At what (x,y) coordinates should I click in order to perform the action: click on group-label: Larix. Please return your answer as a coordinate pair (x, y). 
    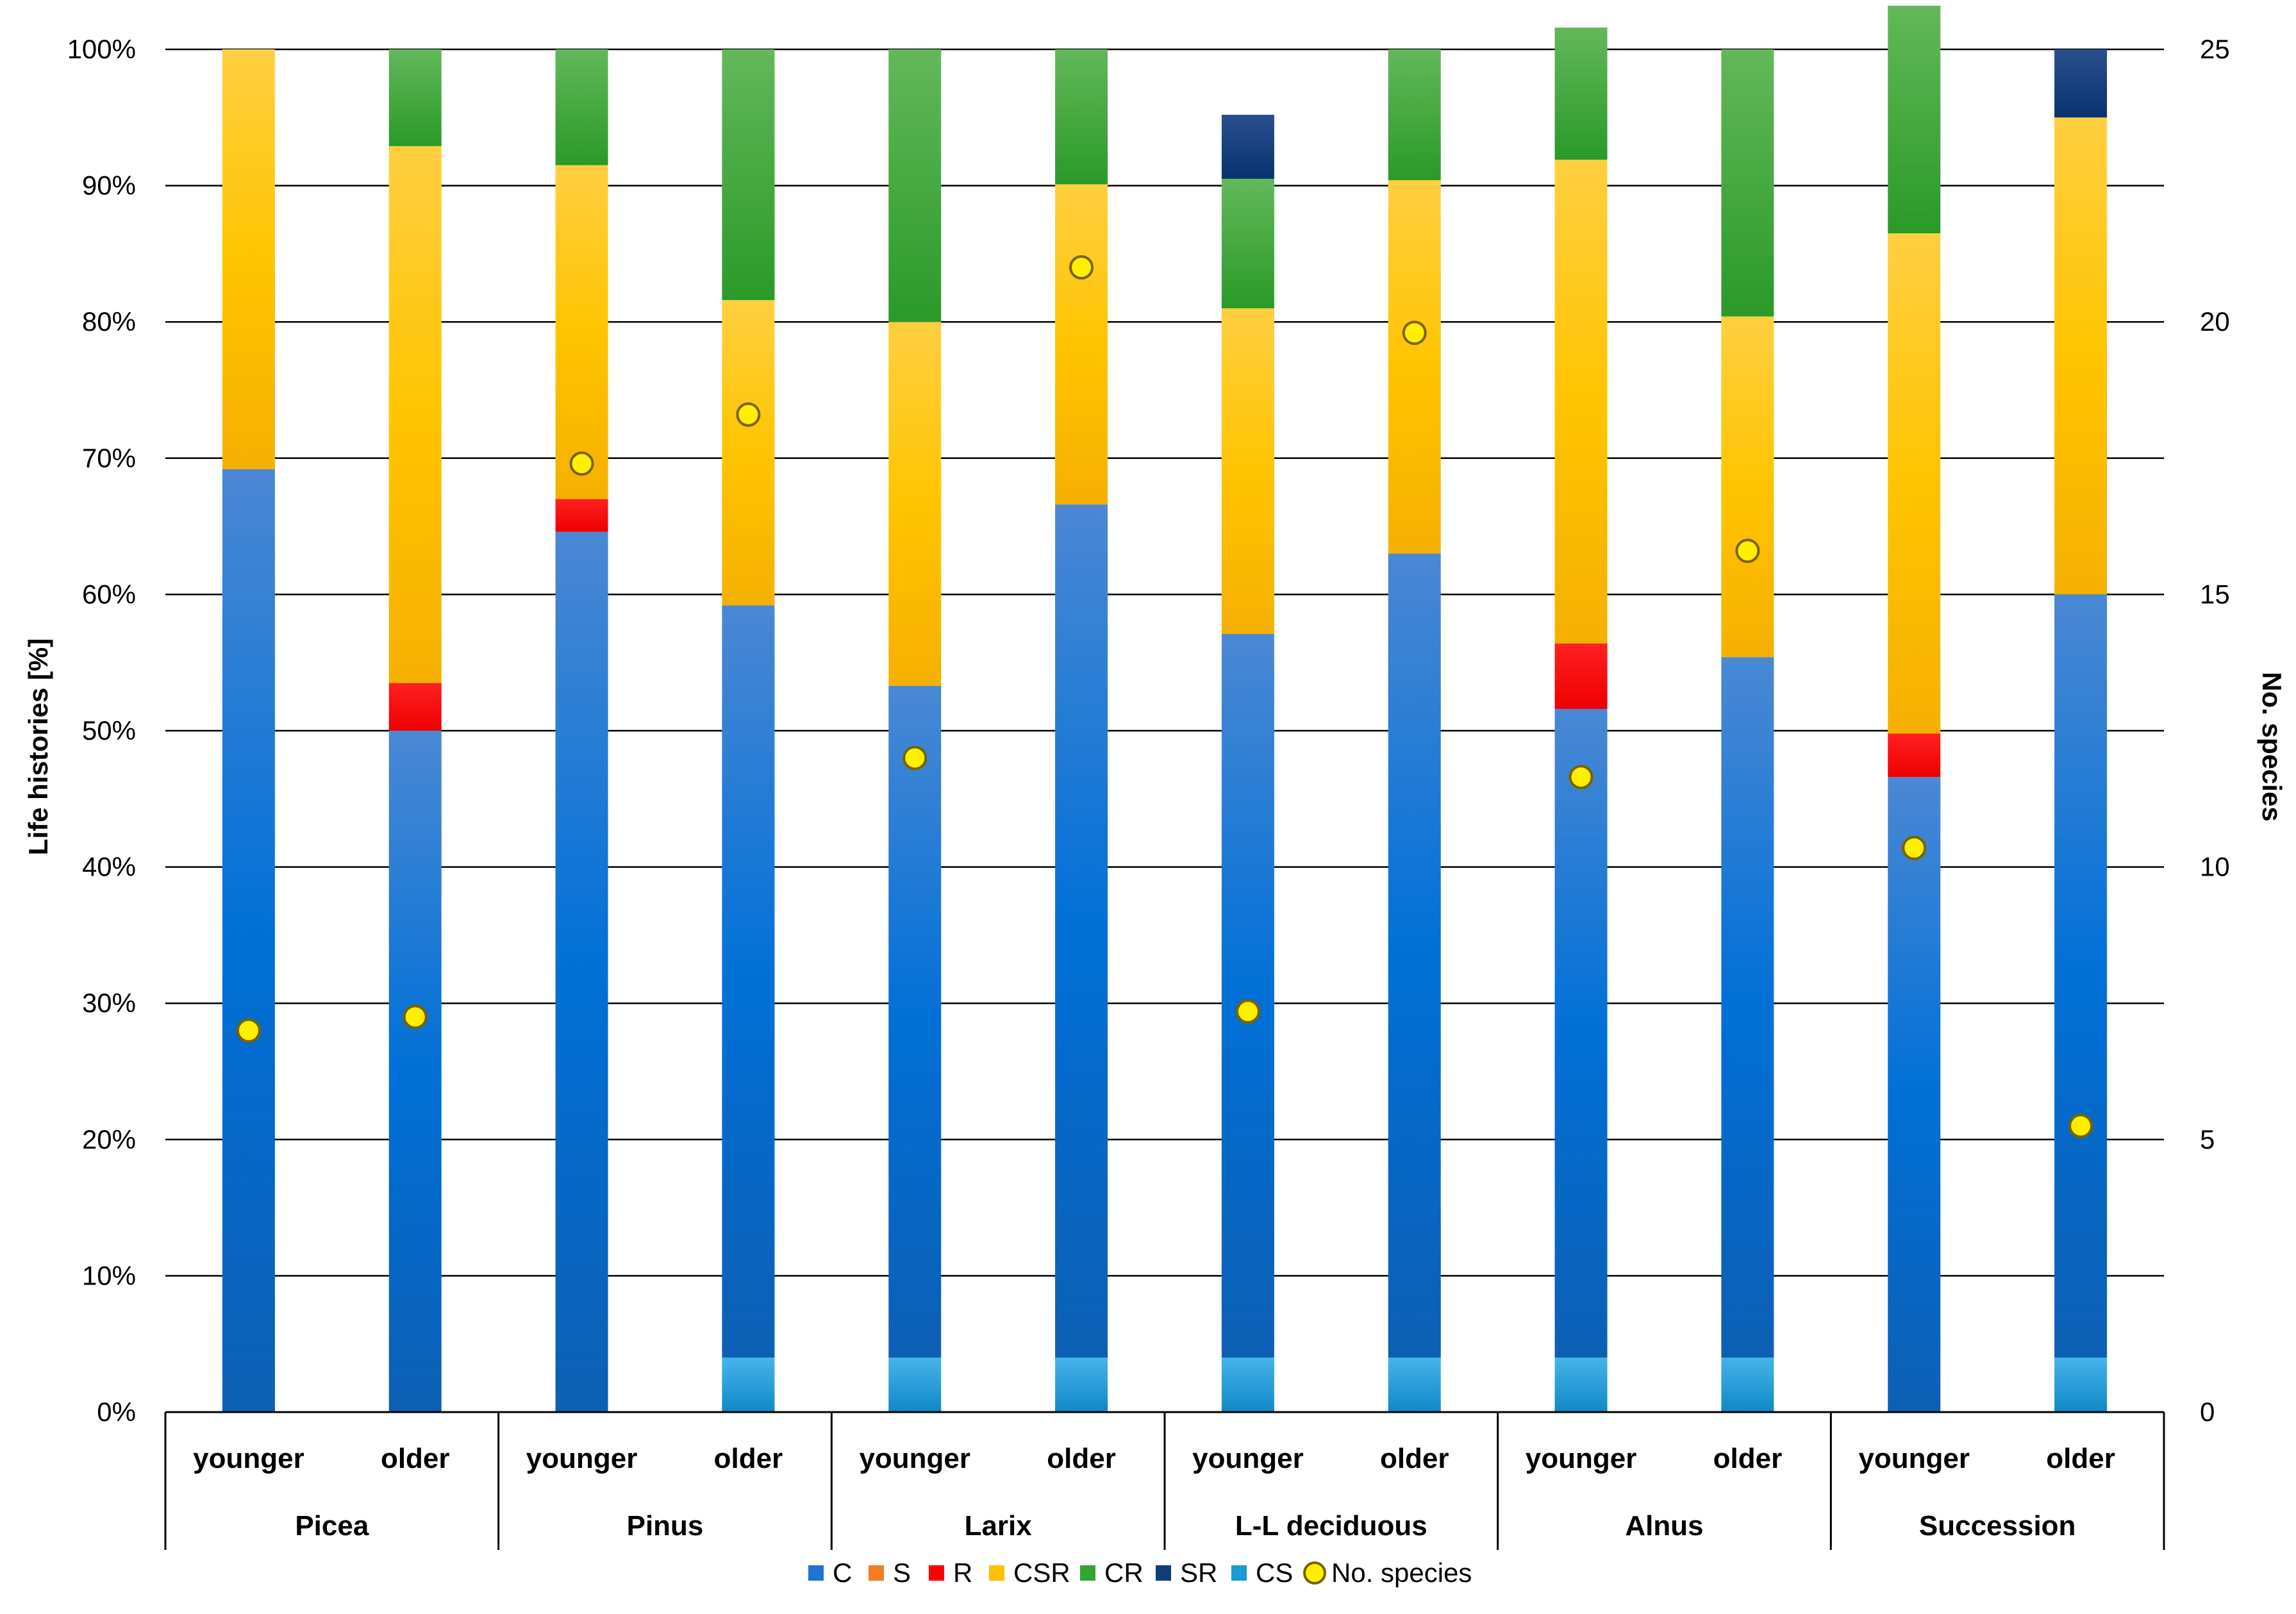
    Looking at the image, I should click on (999, 1526).